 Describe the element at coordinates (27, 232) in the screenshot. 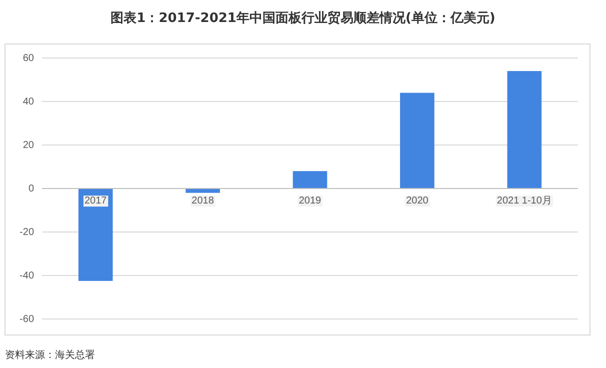

I see `y-tick-label: -20` at that location.